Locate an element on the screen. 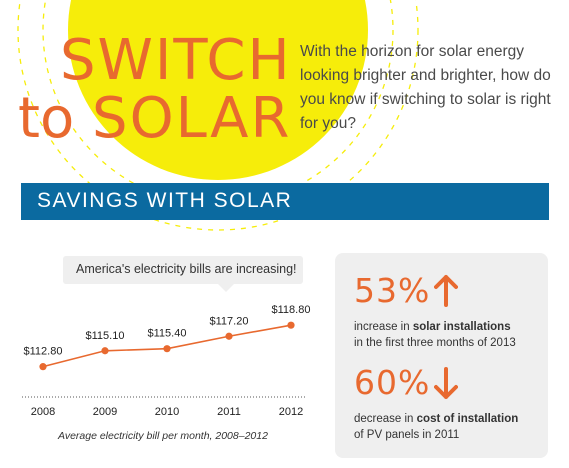 The height and width of the screenshot is (468, 569). arrow-down-icon is located at coordinates (446, 383).